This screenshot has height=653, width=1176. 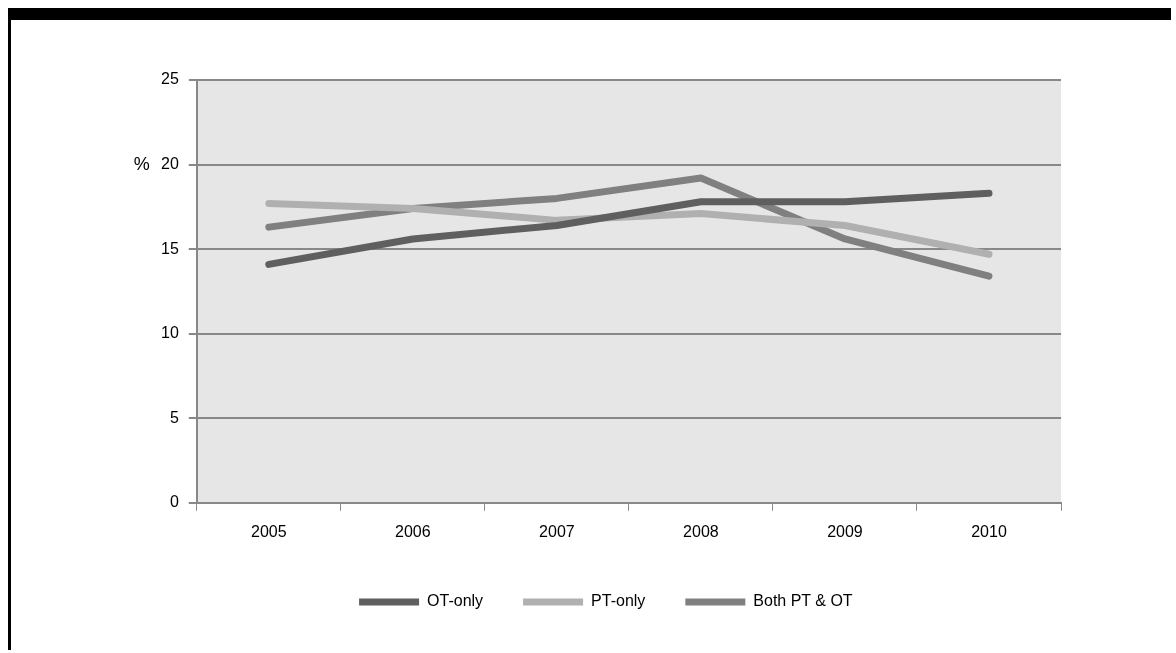 What do you see at coordinates (413, 531) in the screenshot?
I see `x-tick-label: 2006` at bounding box center [413, 531].